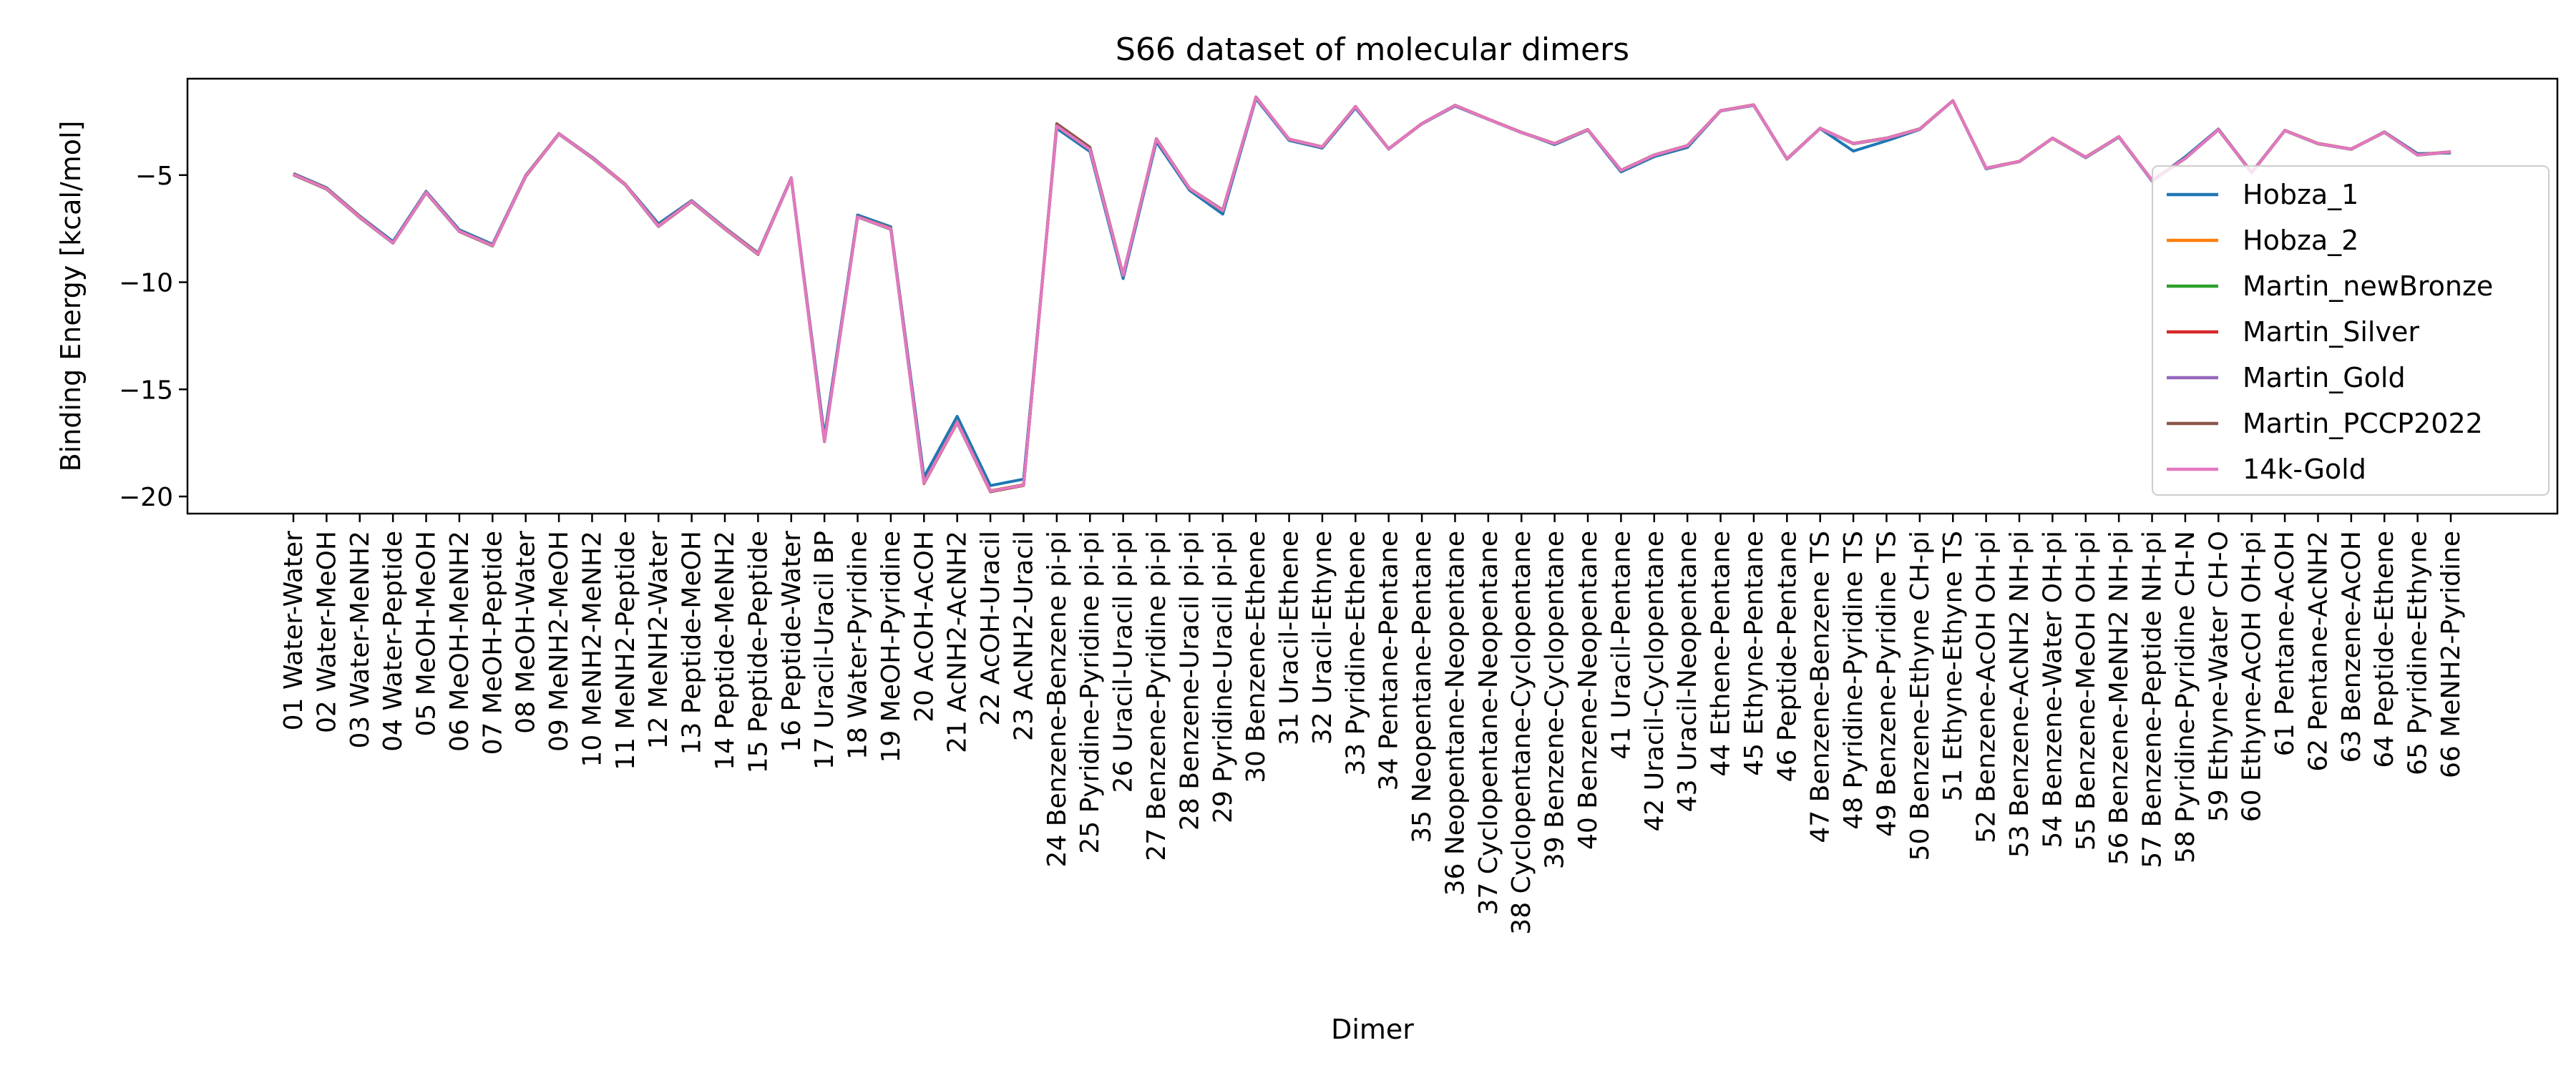 This screenshot has height=1073, width=2576. I want to click on legend-label: Hobza_2, so click(2300, 240).